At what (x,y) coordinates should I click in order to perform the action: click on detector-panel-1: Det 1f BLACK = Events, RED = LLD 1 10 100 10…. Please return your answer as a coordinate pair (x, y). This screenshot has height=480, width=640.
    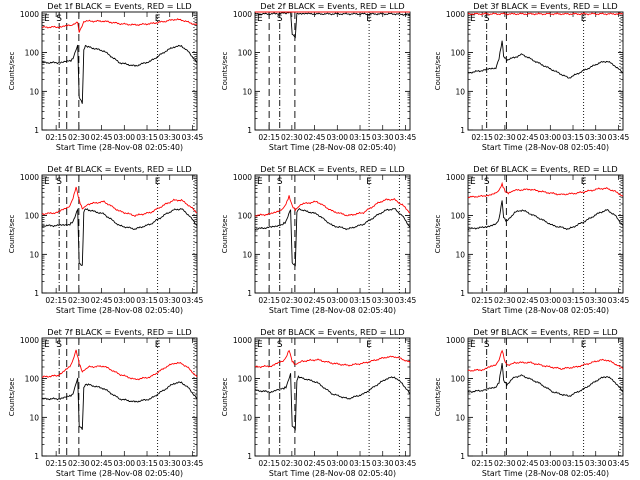
    Looking at the image, I should click on (105, 76).